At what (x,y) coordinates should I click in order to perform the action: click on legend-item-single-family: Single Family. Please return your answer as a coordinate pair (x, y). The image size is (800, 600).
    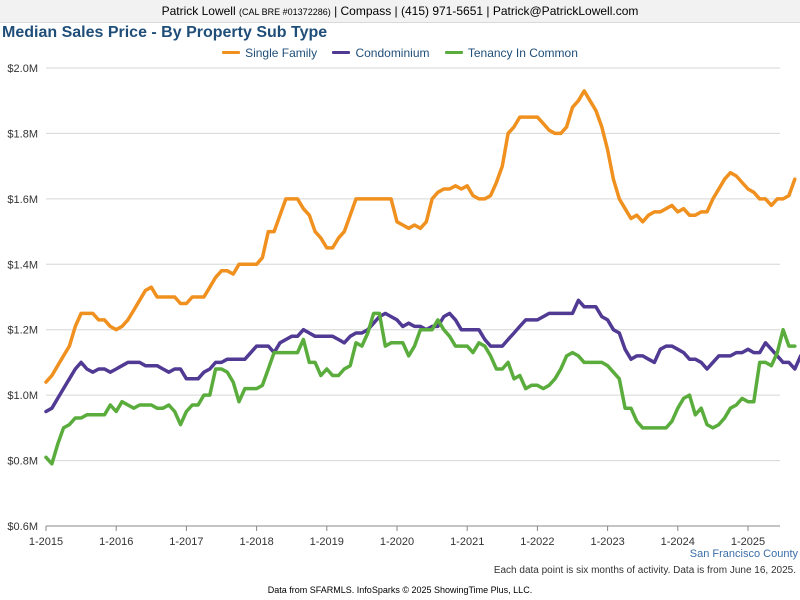
    Looking at the image, I should click on (269, 53).